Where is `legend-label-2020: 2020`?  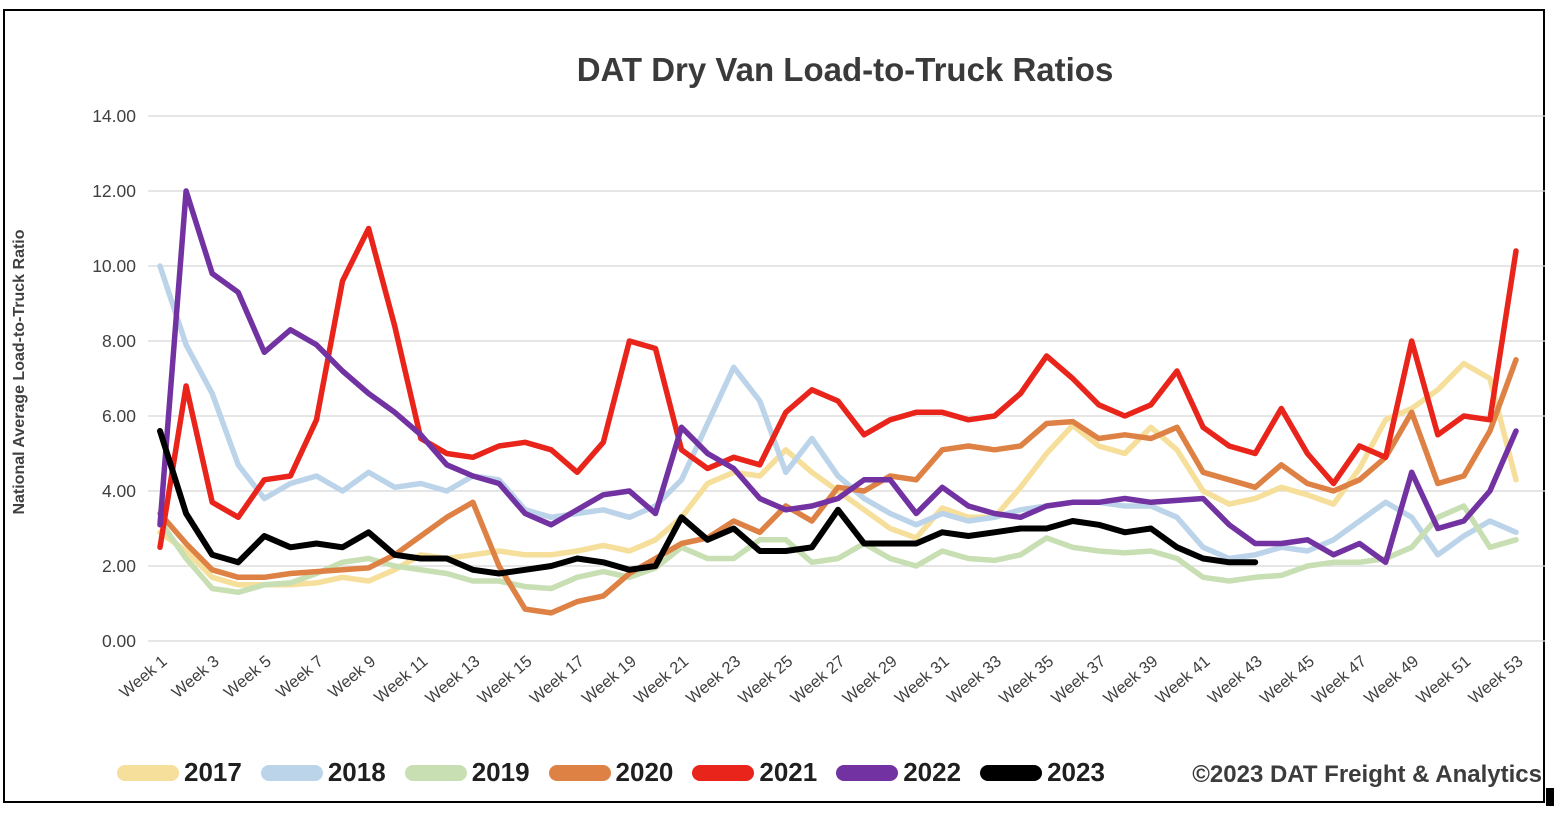
legend-label-2020: 2020 is located at coordinates (644, 772).